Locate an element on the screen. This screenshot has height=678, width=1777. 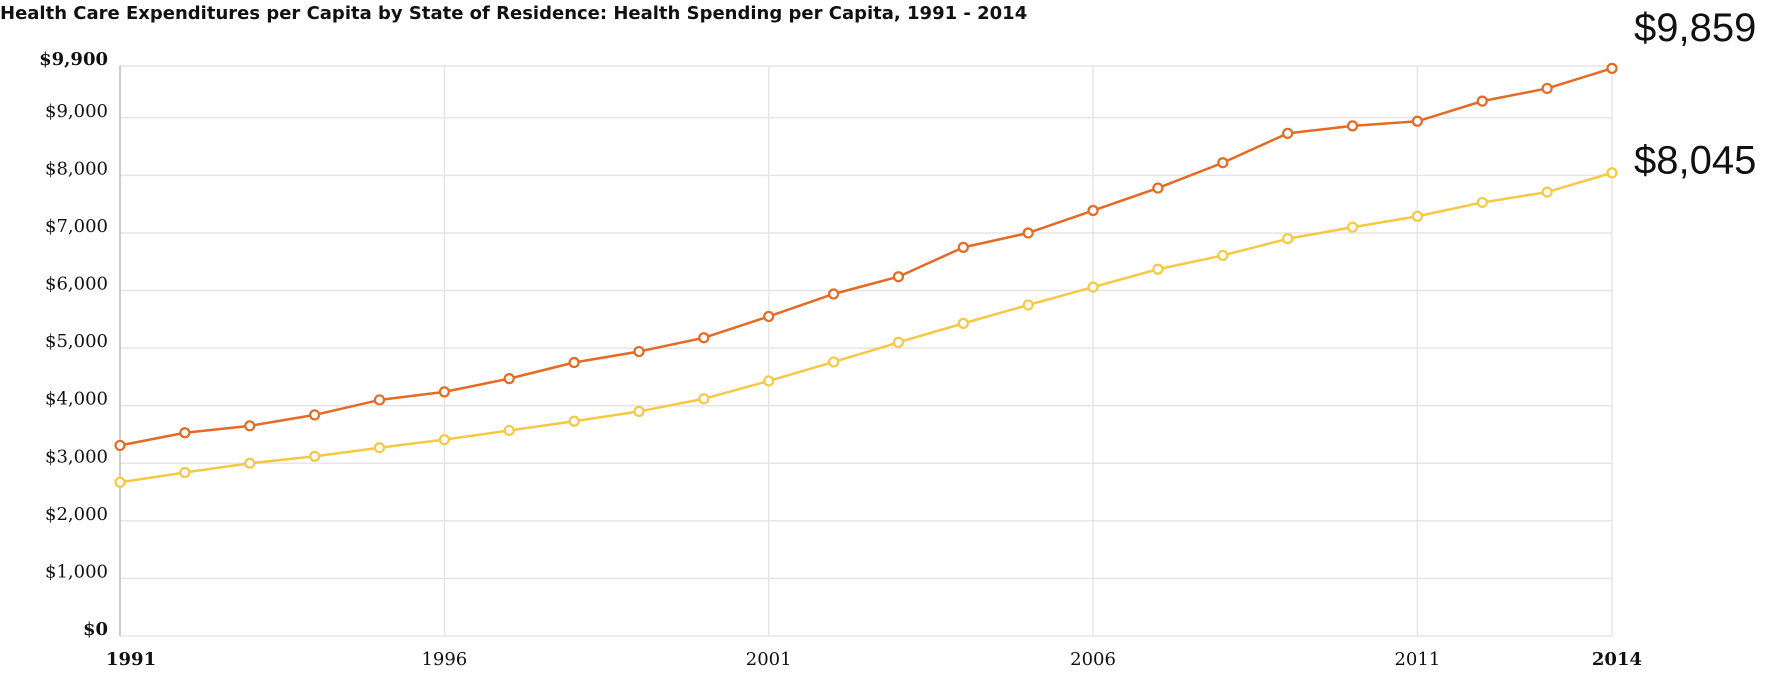
x-tick-label: 2006 is located at coordinates (1093, 659).